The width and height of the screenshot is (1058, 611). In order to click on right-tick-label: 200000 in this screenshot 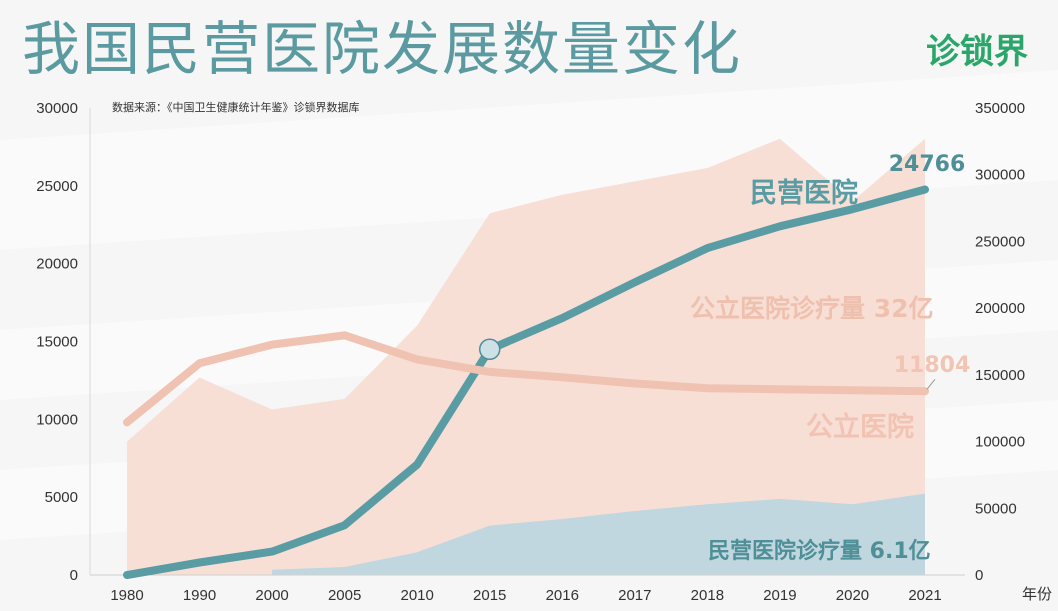, I will do `click(1000, 308)`.